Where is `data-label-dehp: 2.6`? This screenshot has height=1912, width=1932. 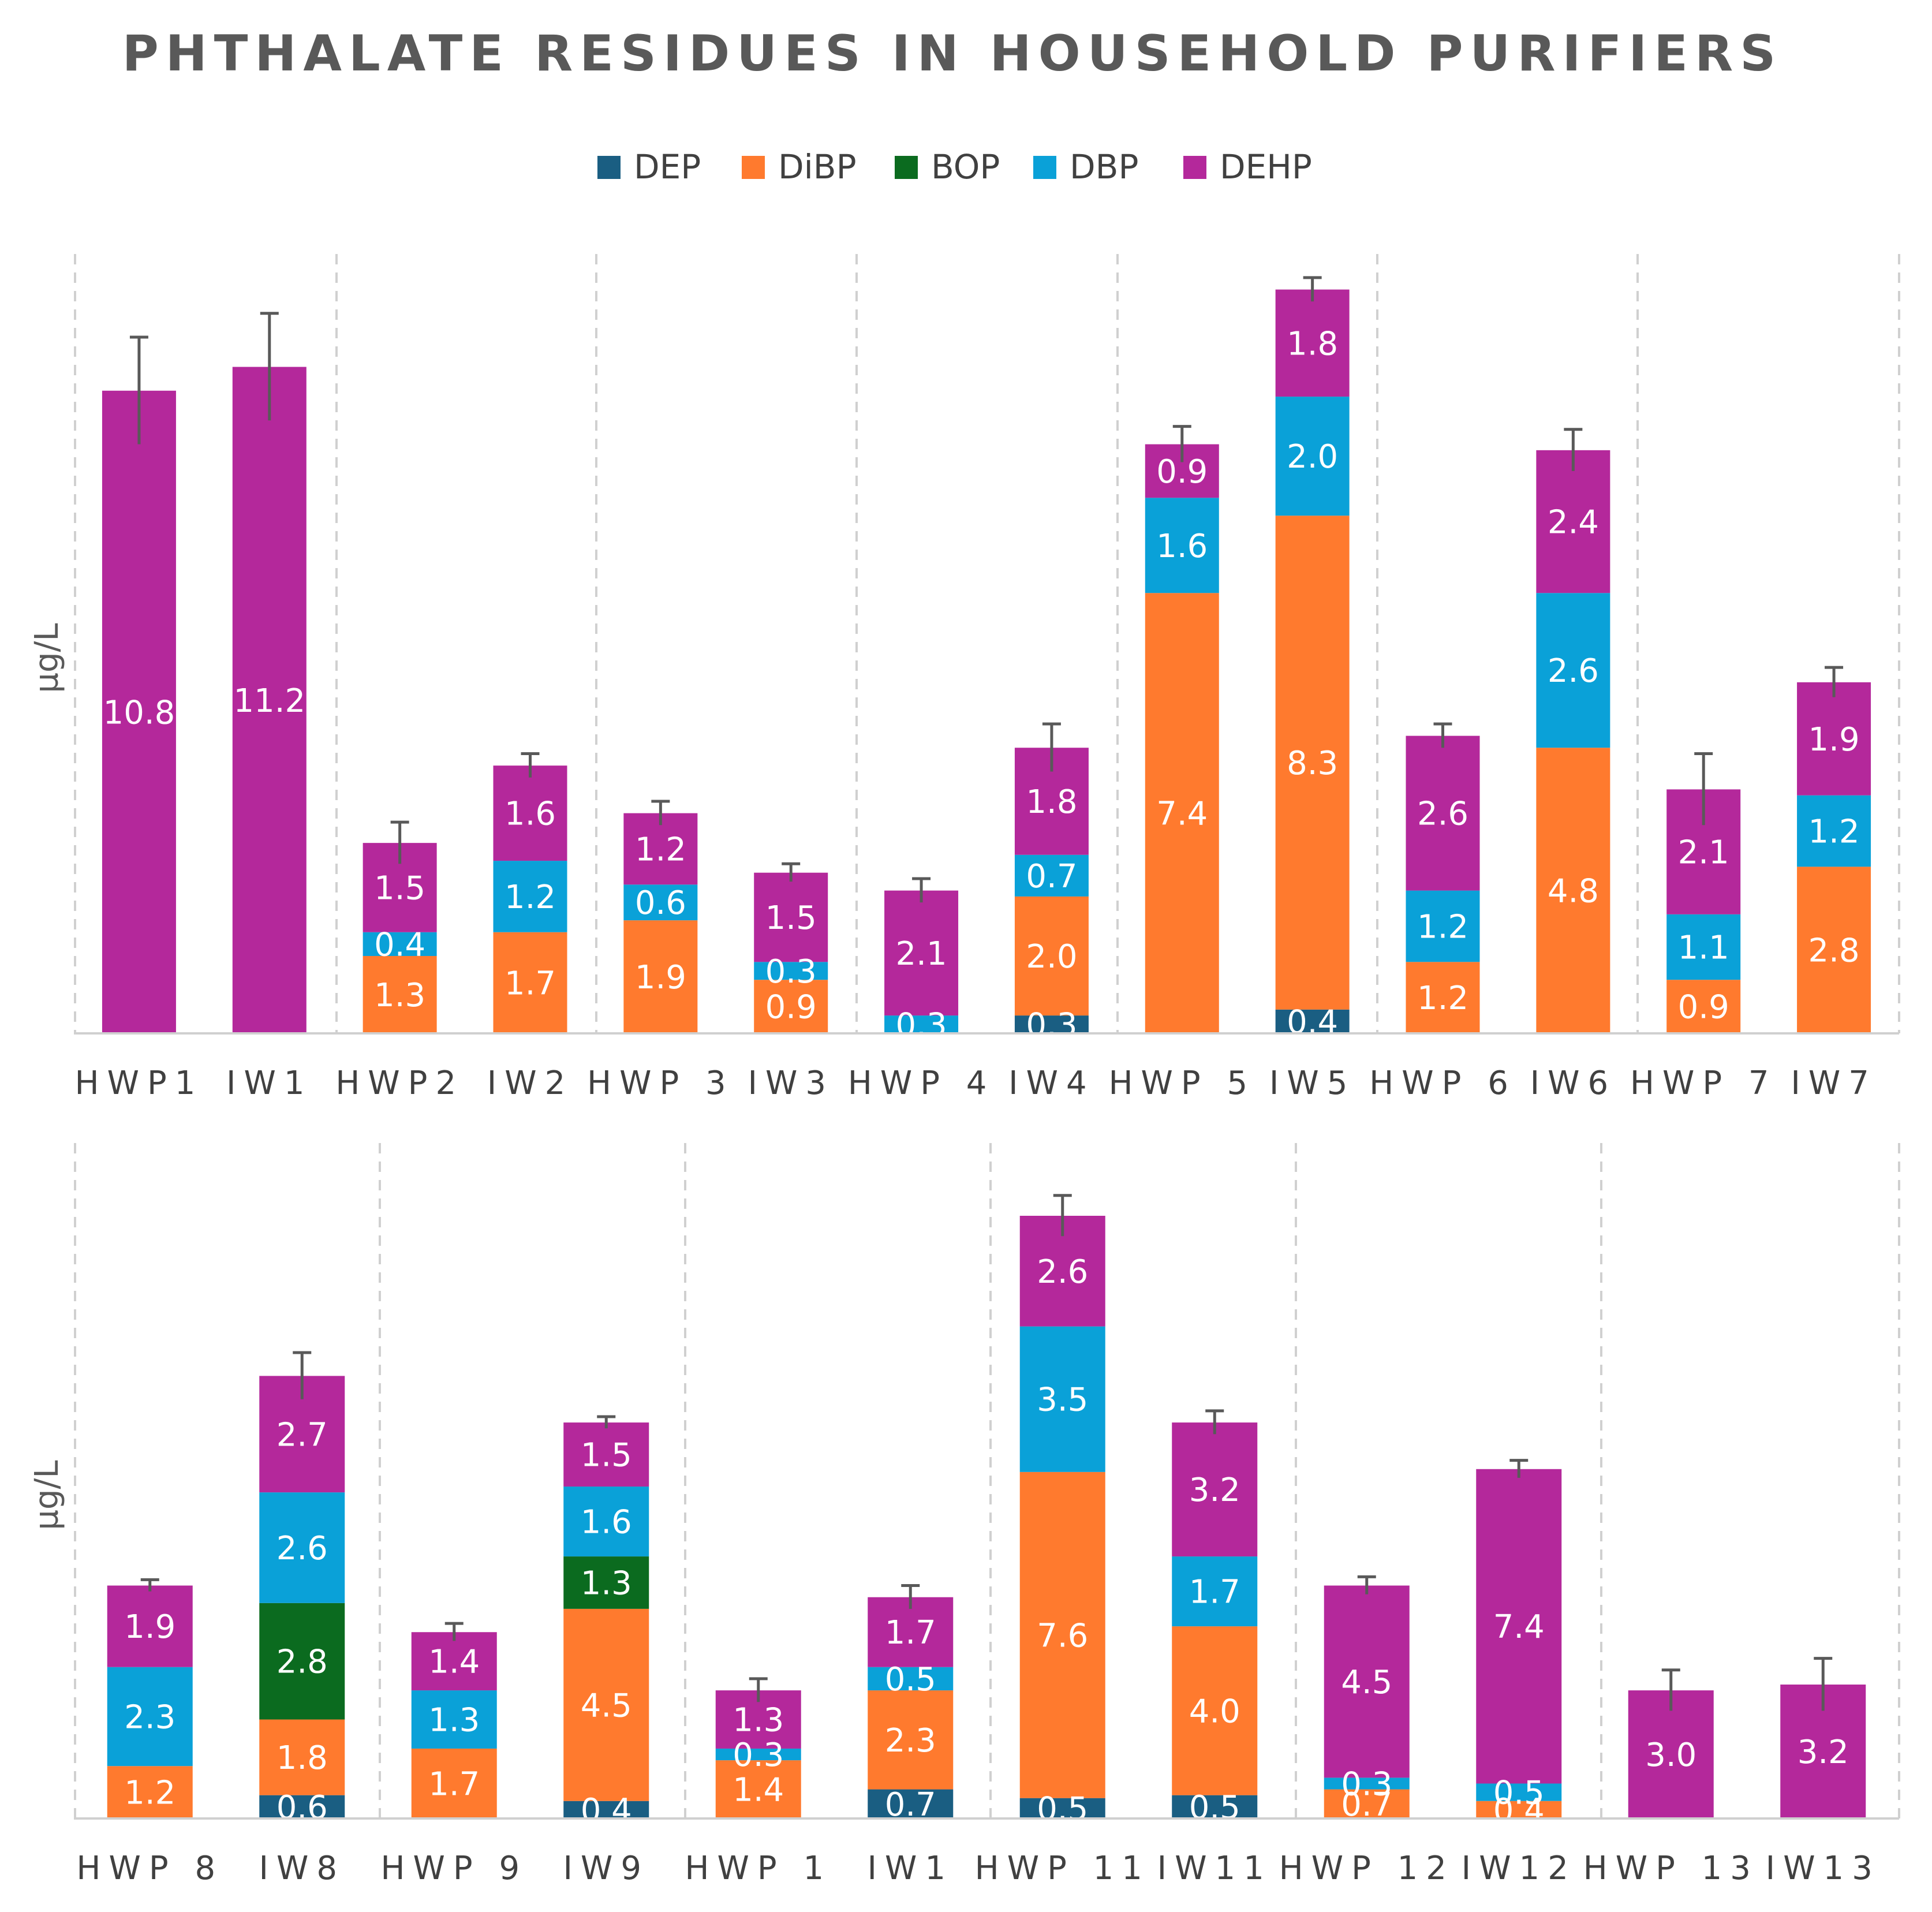
data-label-dehp: 2.6 is located at coordinates (1062, 1272).